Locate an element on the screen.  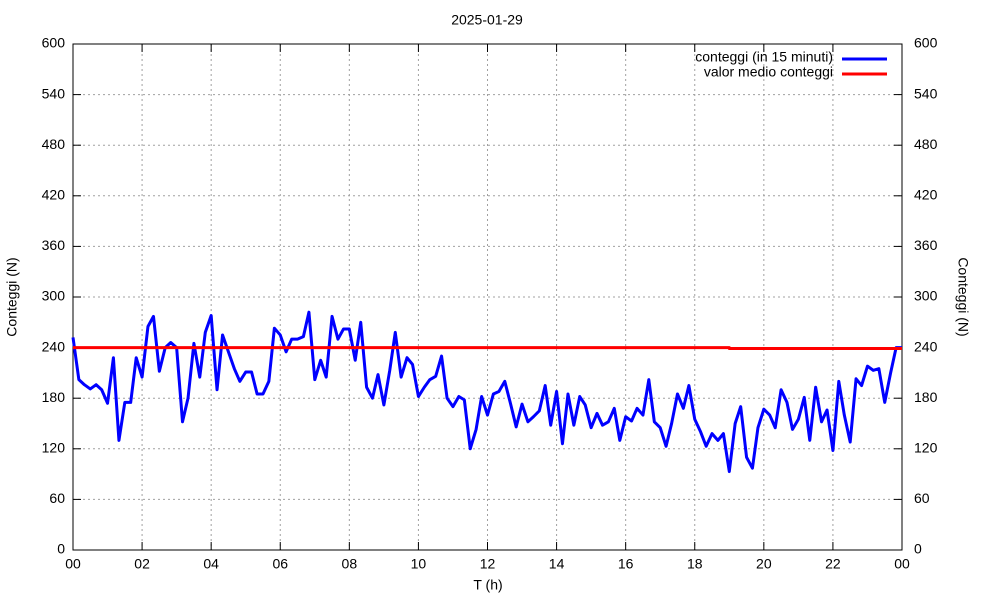
y2-tick-label: 360 is located at coordinates (926, 245).